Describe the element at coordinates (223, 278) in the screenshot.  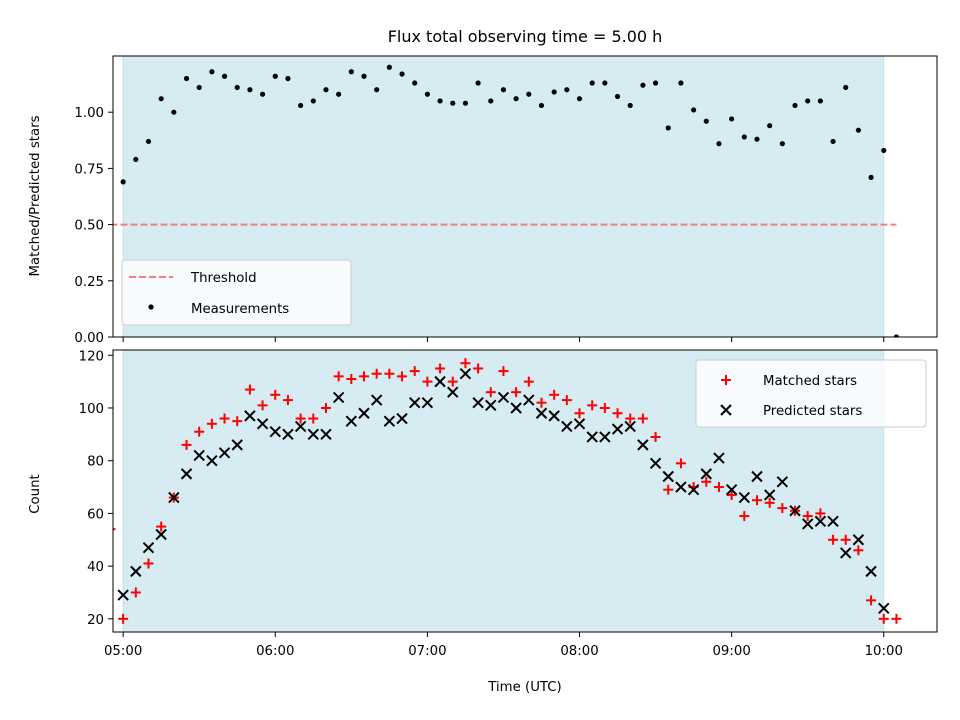
I see `legend-threshold-label: Threshold` at that location.